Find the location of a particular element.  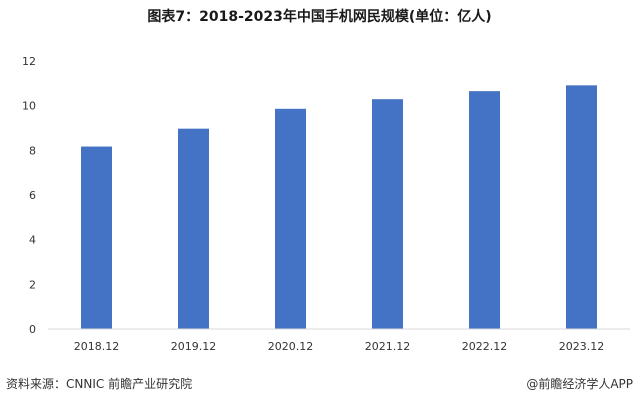

y-tick-label: 6 is located at coordinates (32, 195).